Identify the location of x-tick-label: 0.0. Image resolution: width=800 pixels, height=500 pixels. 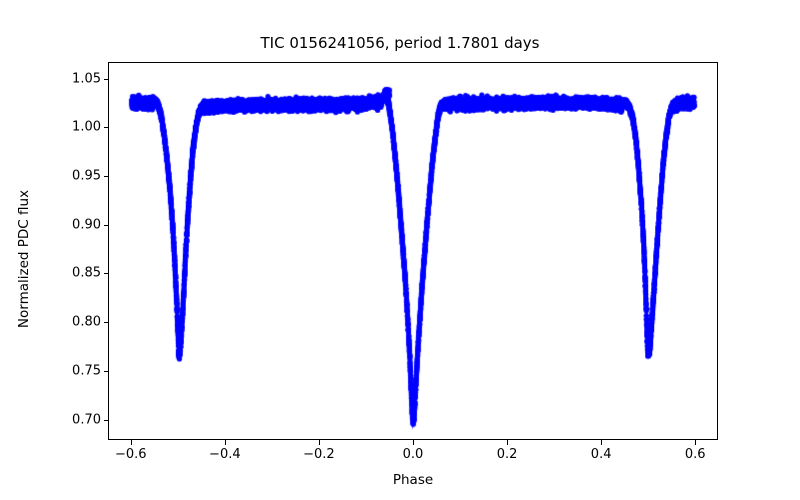
(413, 454).